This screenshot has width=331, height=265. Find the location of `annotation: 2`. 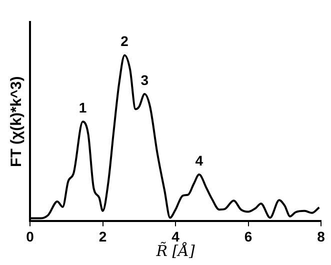

annotation: 2 is located at coordinates (124, 41).